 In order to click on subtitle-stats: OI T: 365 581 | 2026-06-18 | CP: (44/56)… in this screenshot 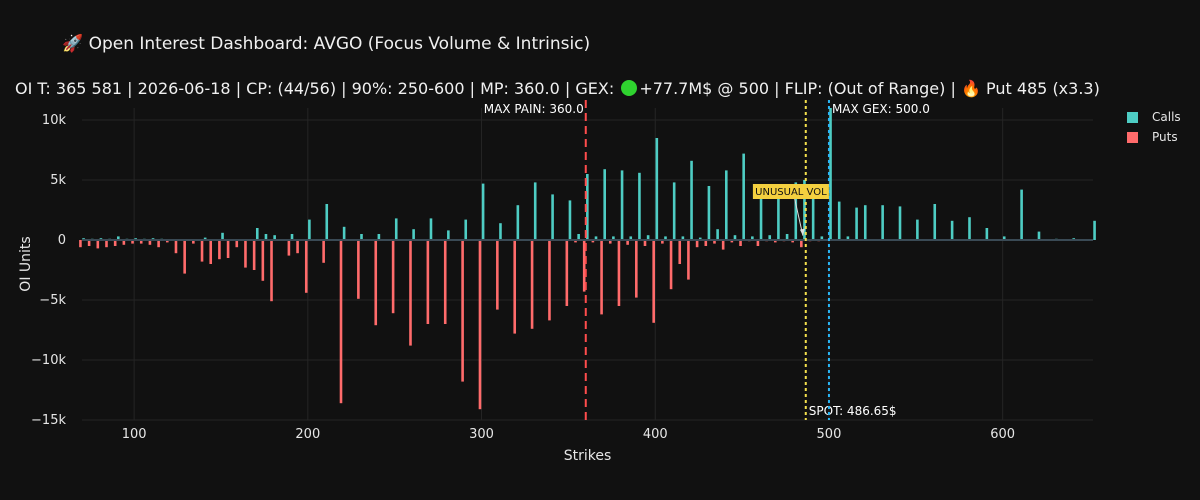, I will do `click(315, 88)`.